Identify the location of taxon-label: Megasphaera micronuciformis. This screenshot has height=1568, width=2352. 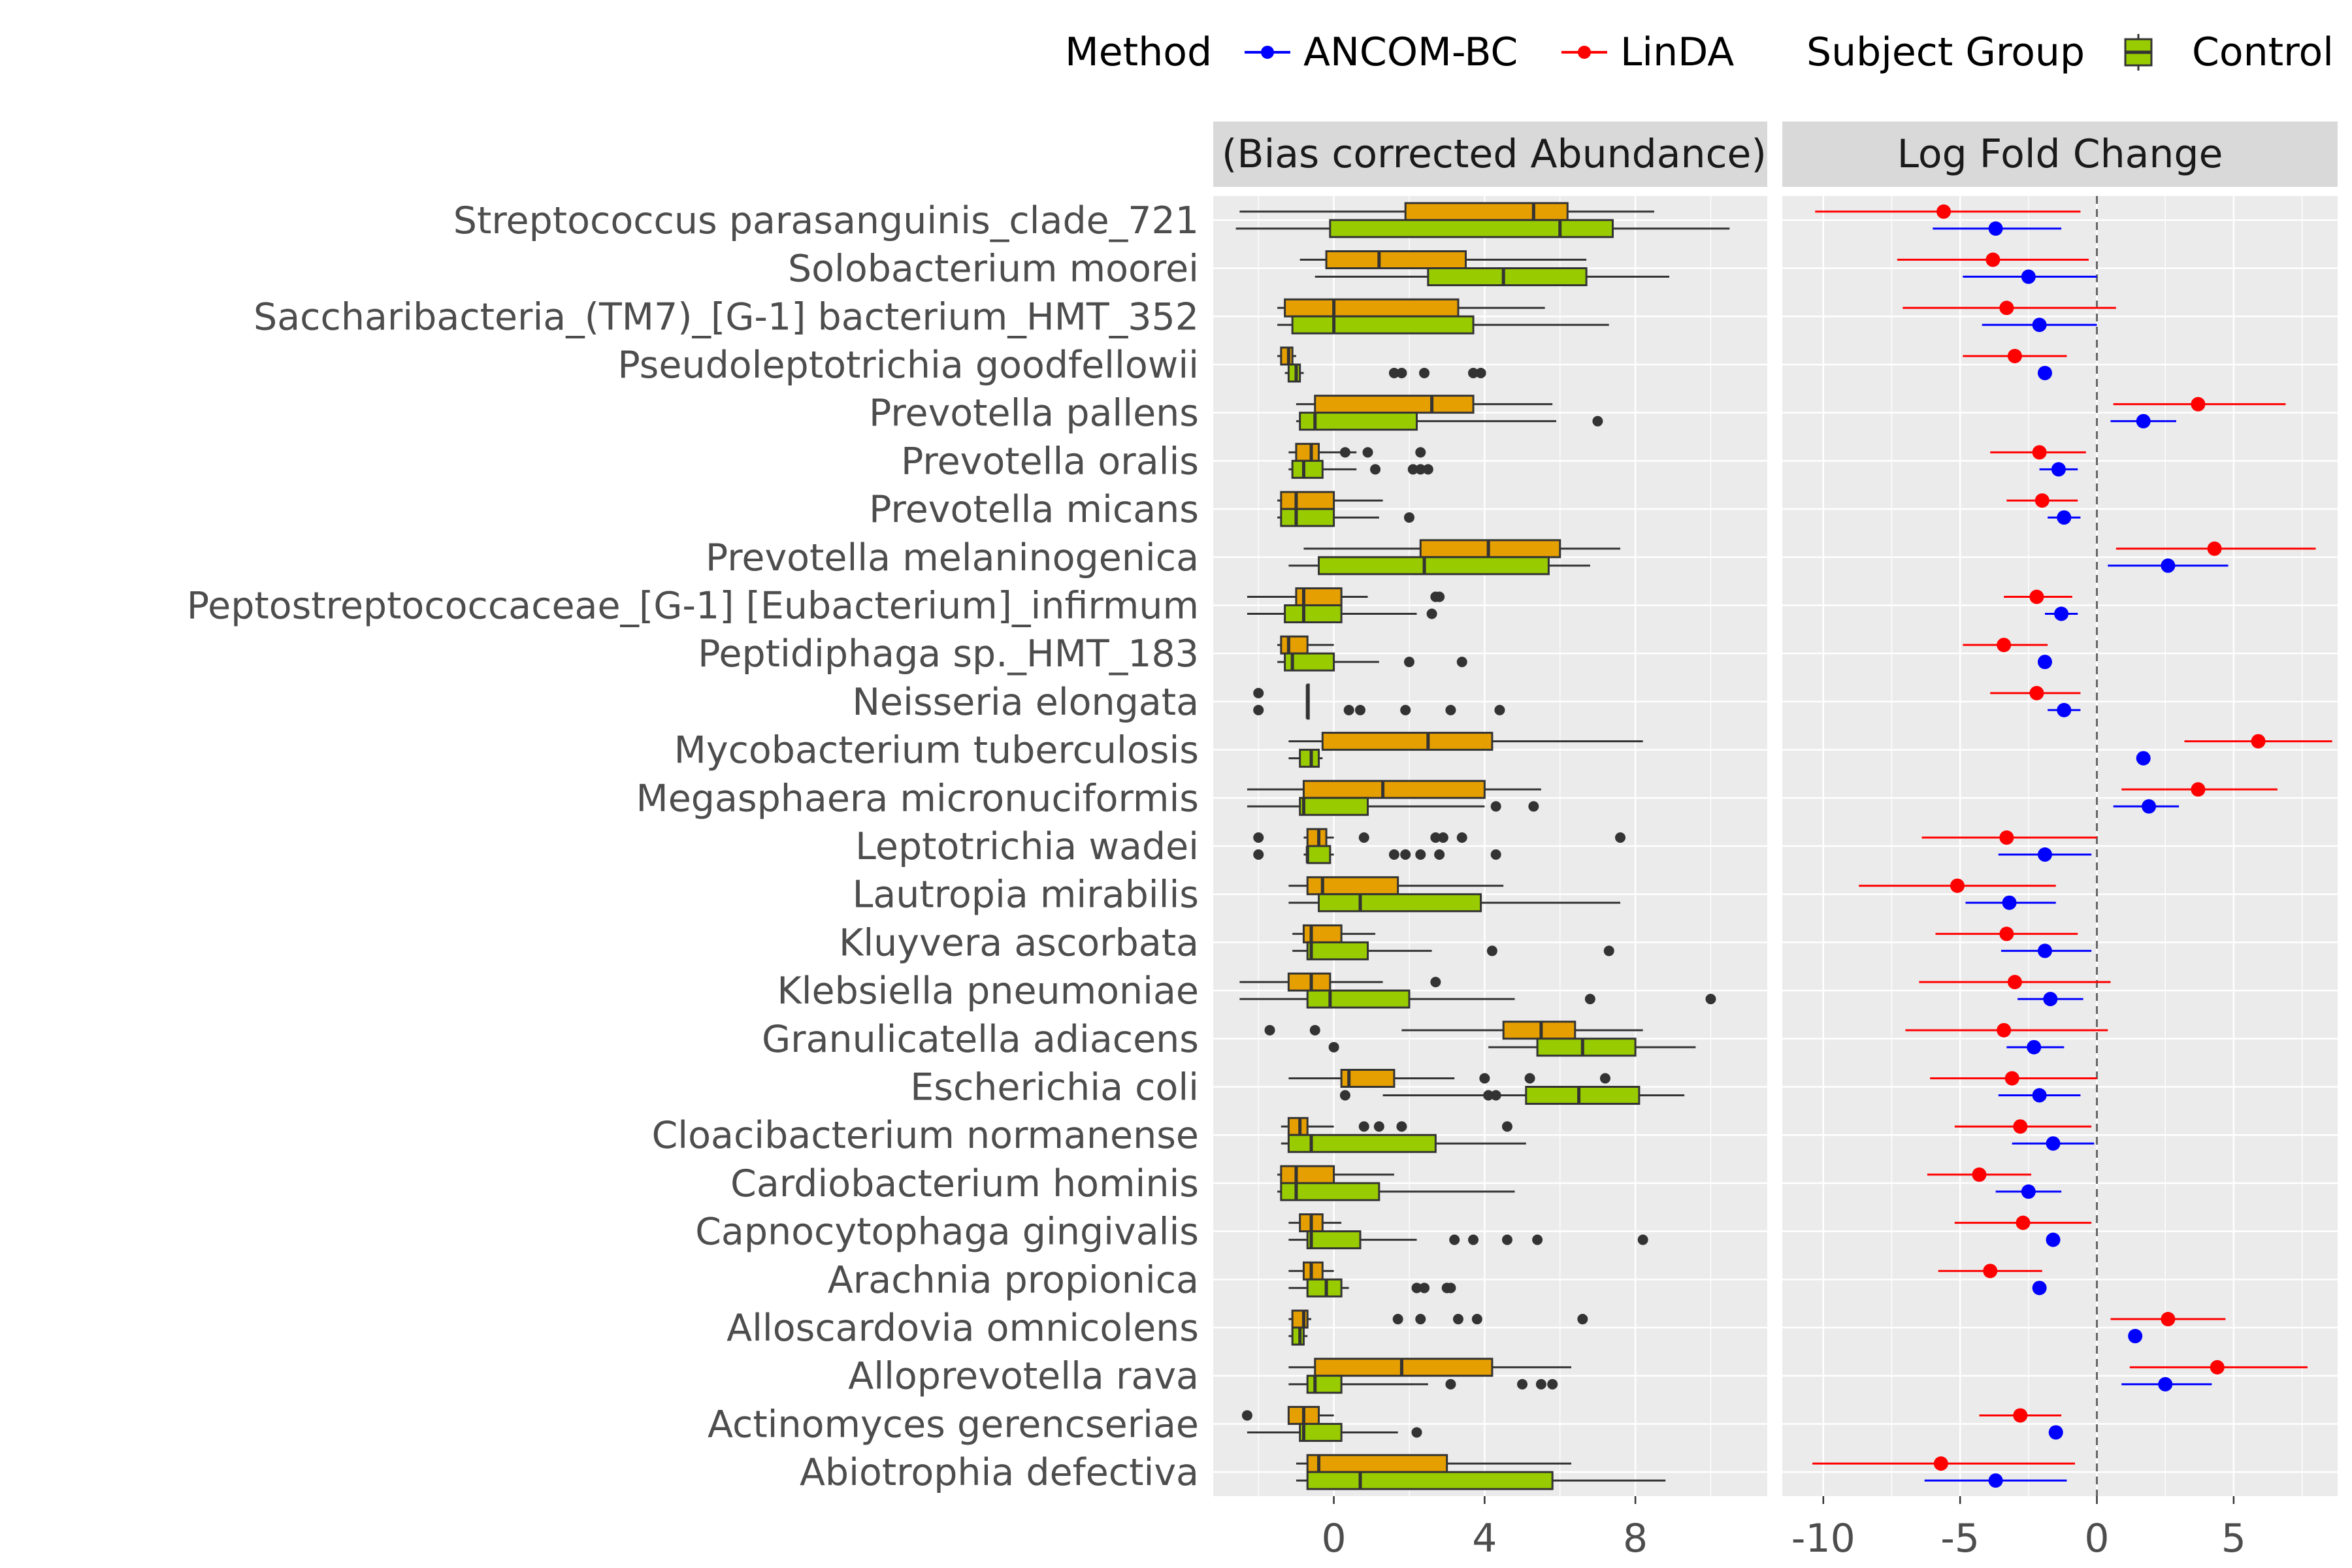
(917, 798).